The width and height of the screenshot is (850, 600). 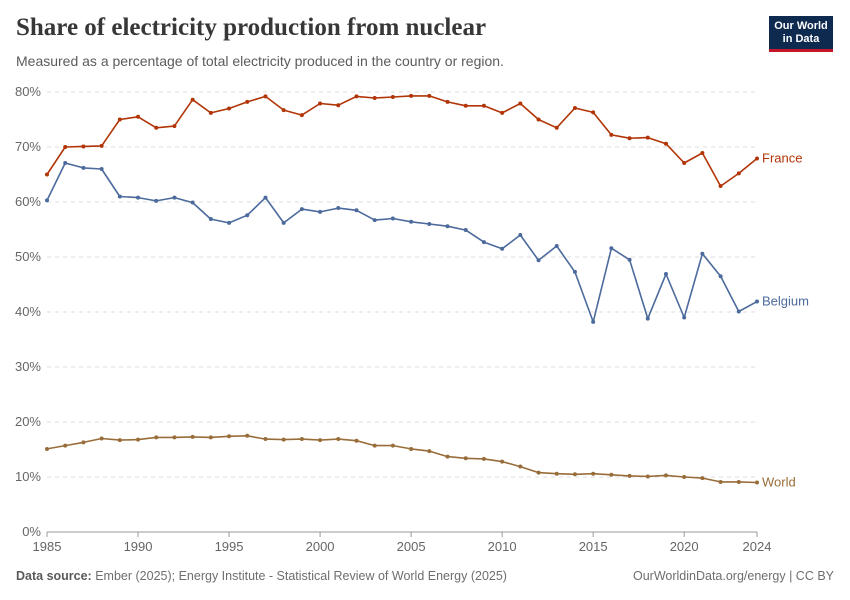 What do you see at coordinates (283, 222) in the screenshot?
I see `data-point-belgium-1998` at bounding box center [283, 222].